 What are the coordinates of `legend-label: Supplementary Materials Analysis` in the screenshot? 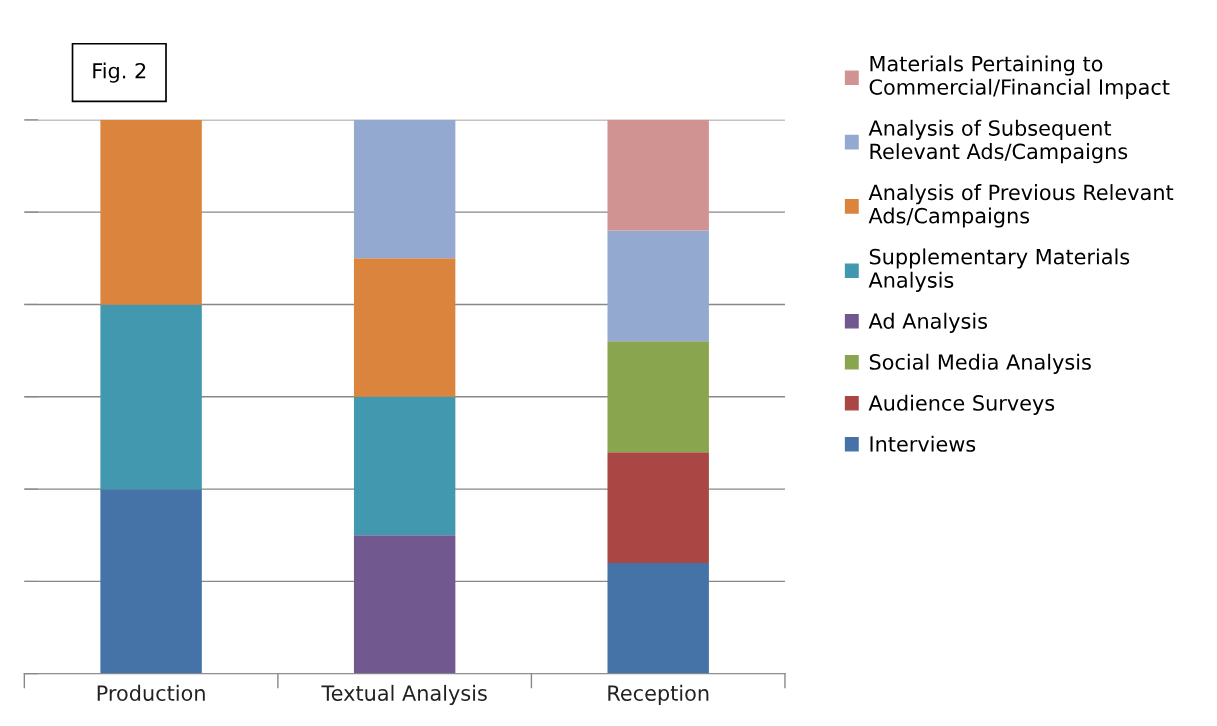 It's located at (999, 270).